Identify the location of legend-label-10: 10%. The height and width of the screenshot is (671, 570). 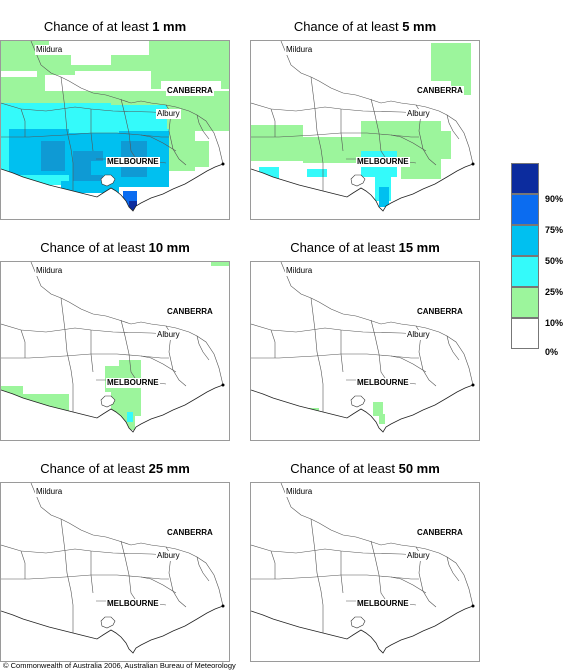
(554, 323).